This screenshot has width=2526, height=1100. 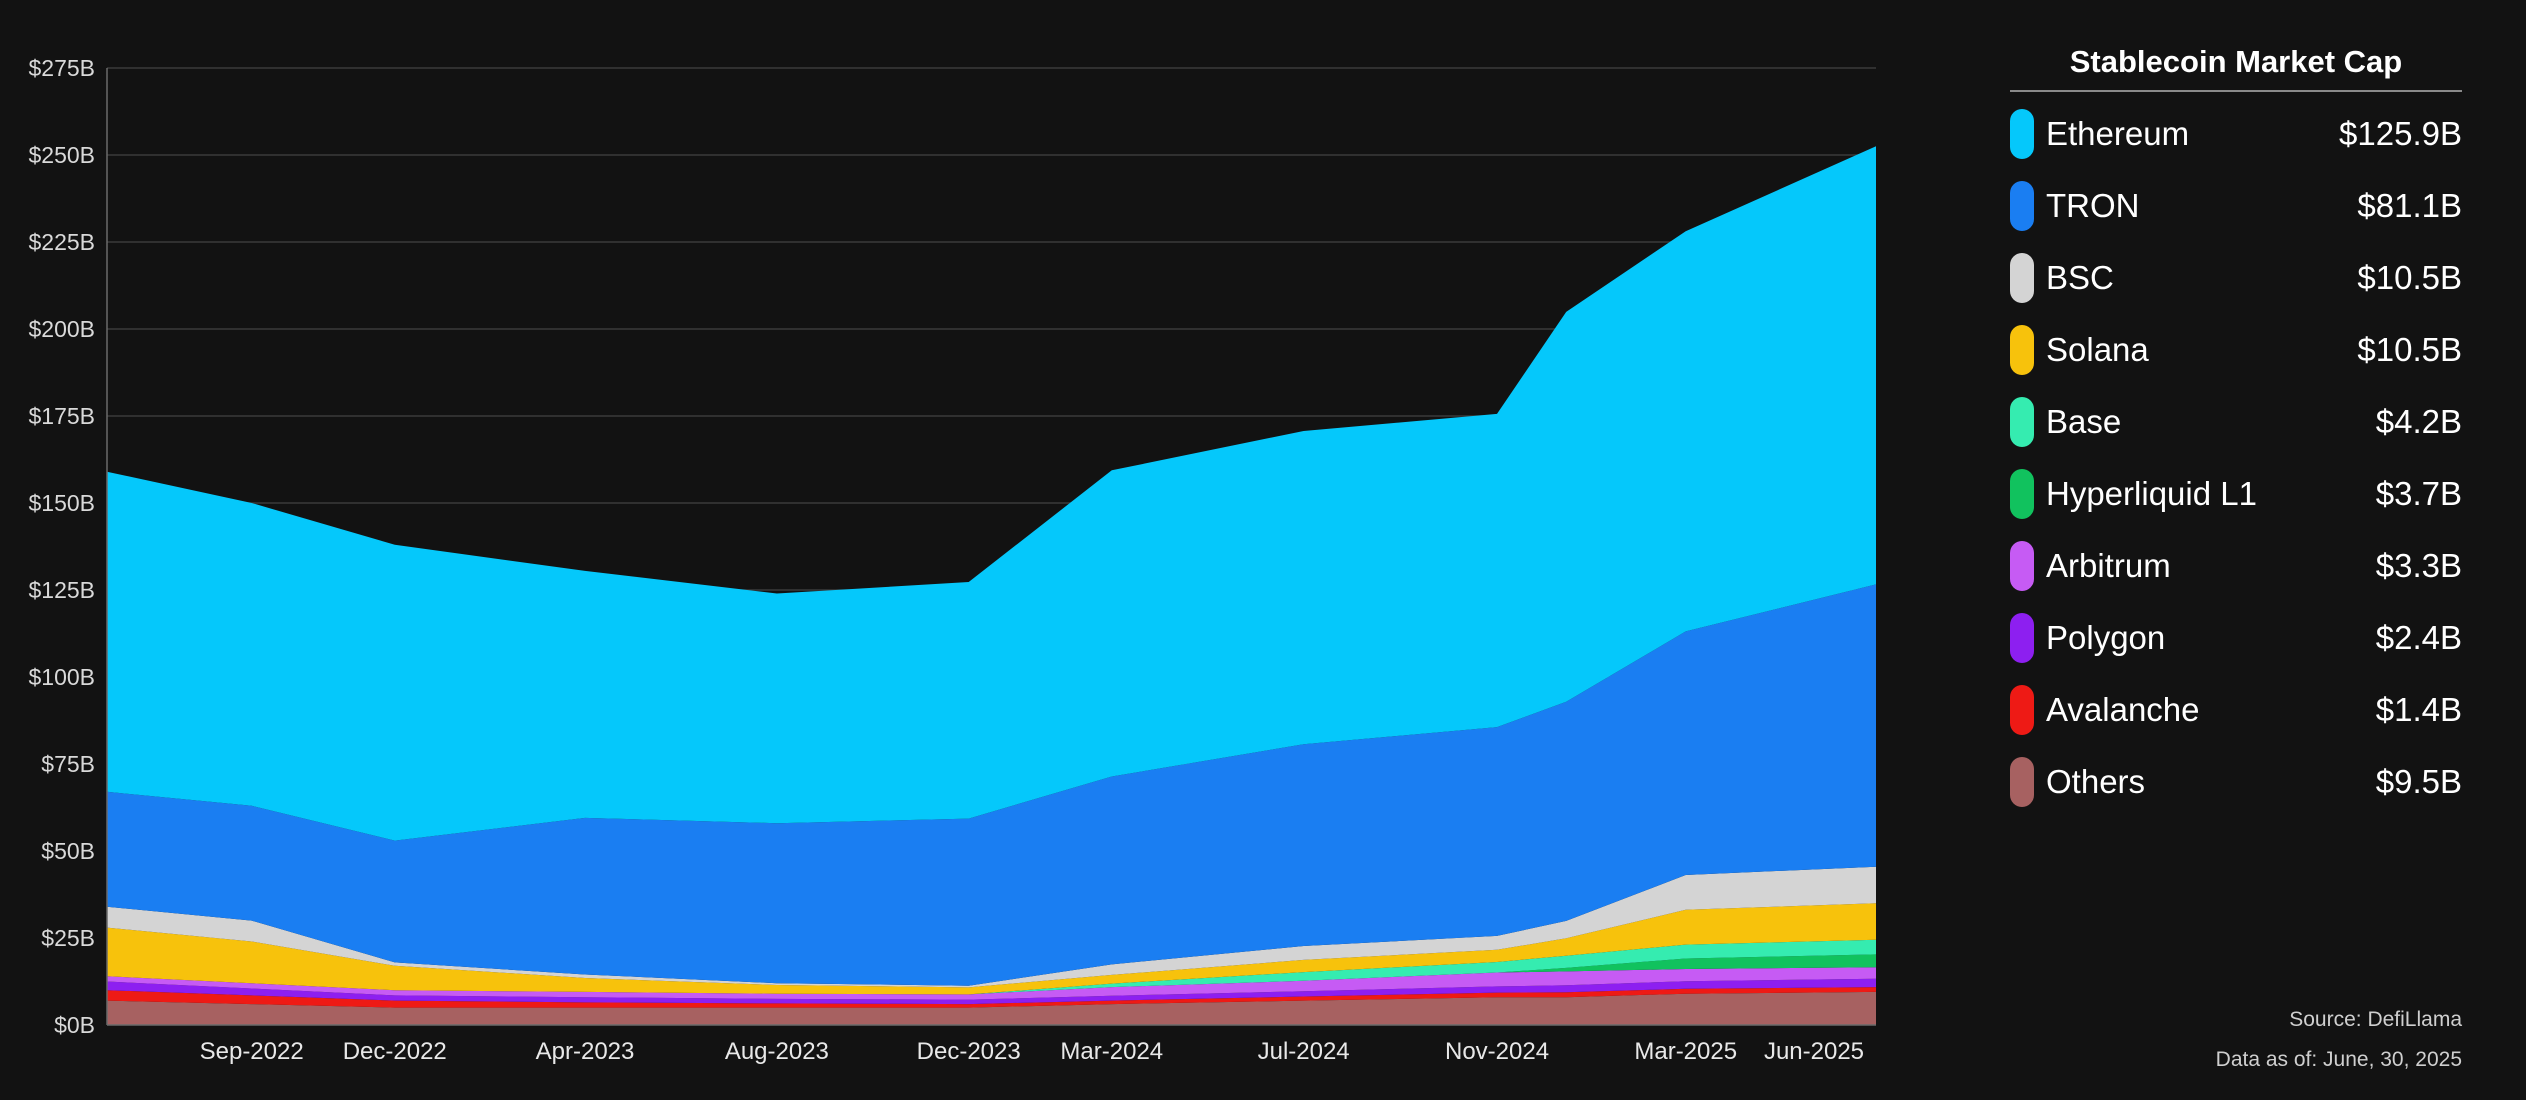 I want to click on y-tick-label: $25B, so click(x=68, y=938).